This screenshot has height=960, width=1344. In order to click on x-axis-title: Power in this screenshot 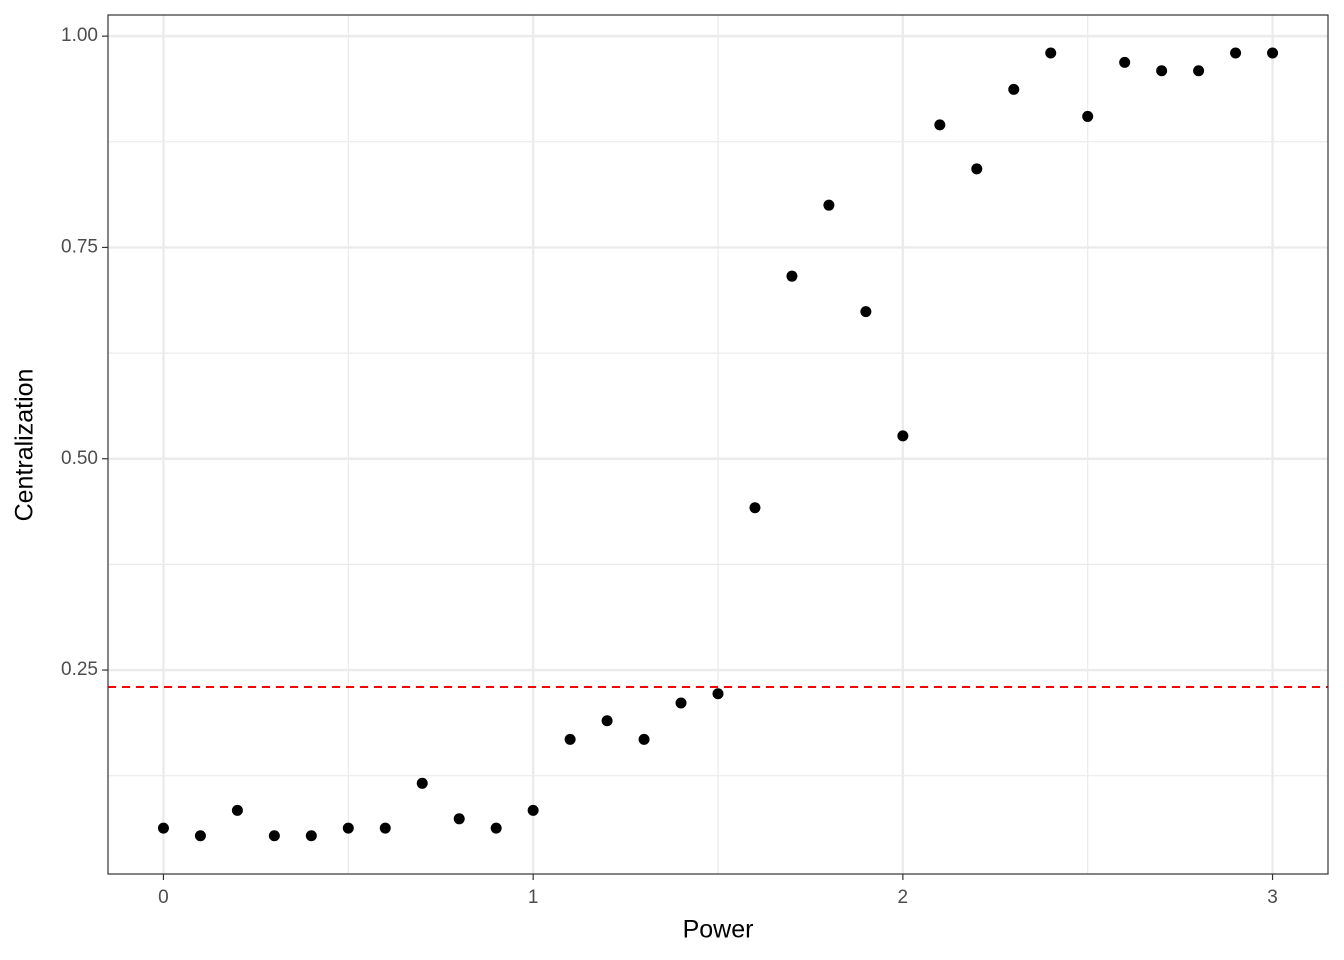, I will do `click(718, 930)`.